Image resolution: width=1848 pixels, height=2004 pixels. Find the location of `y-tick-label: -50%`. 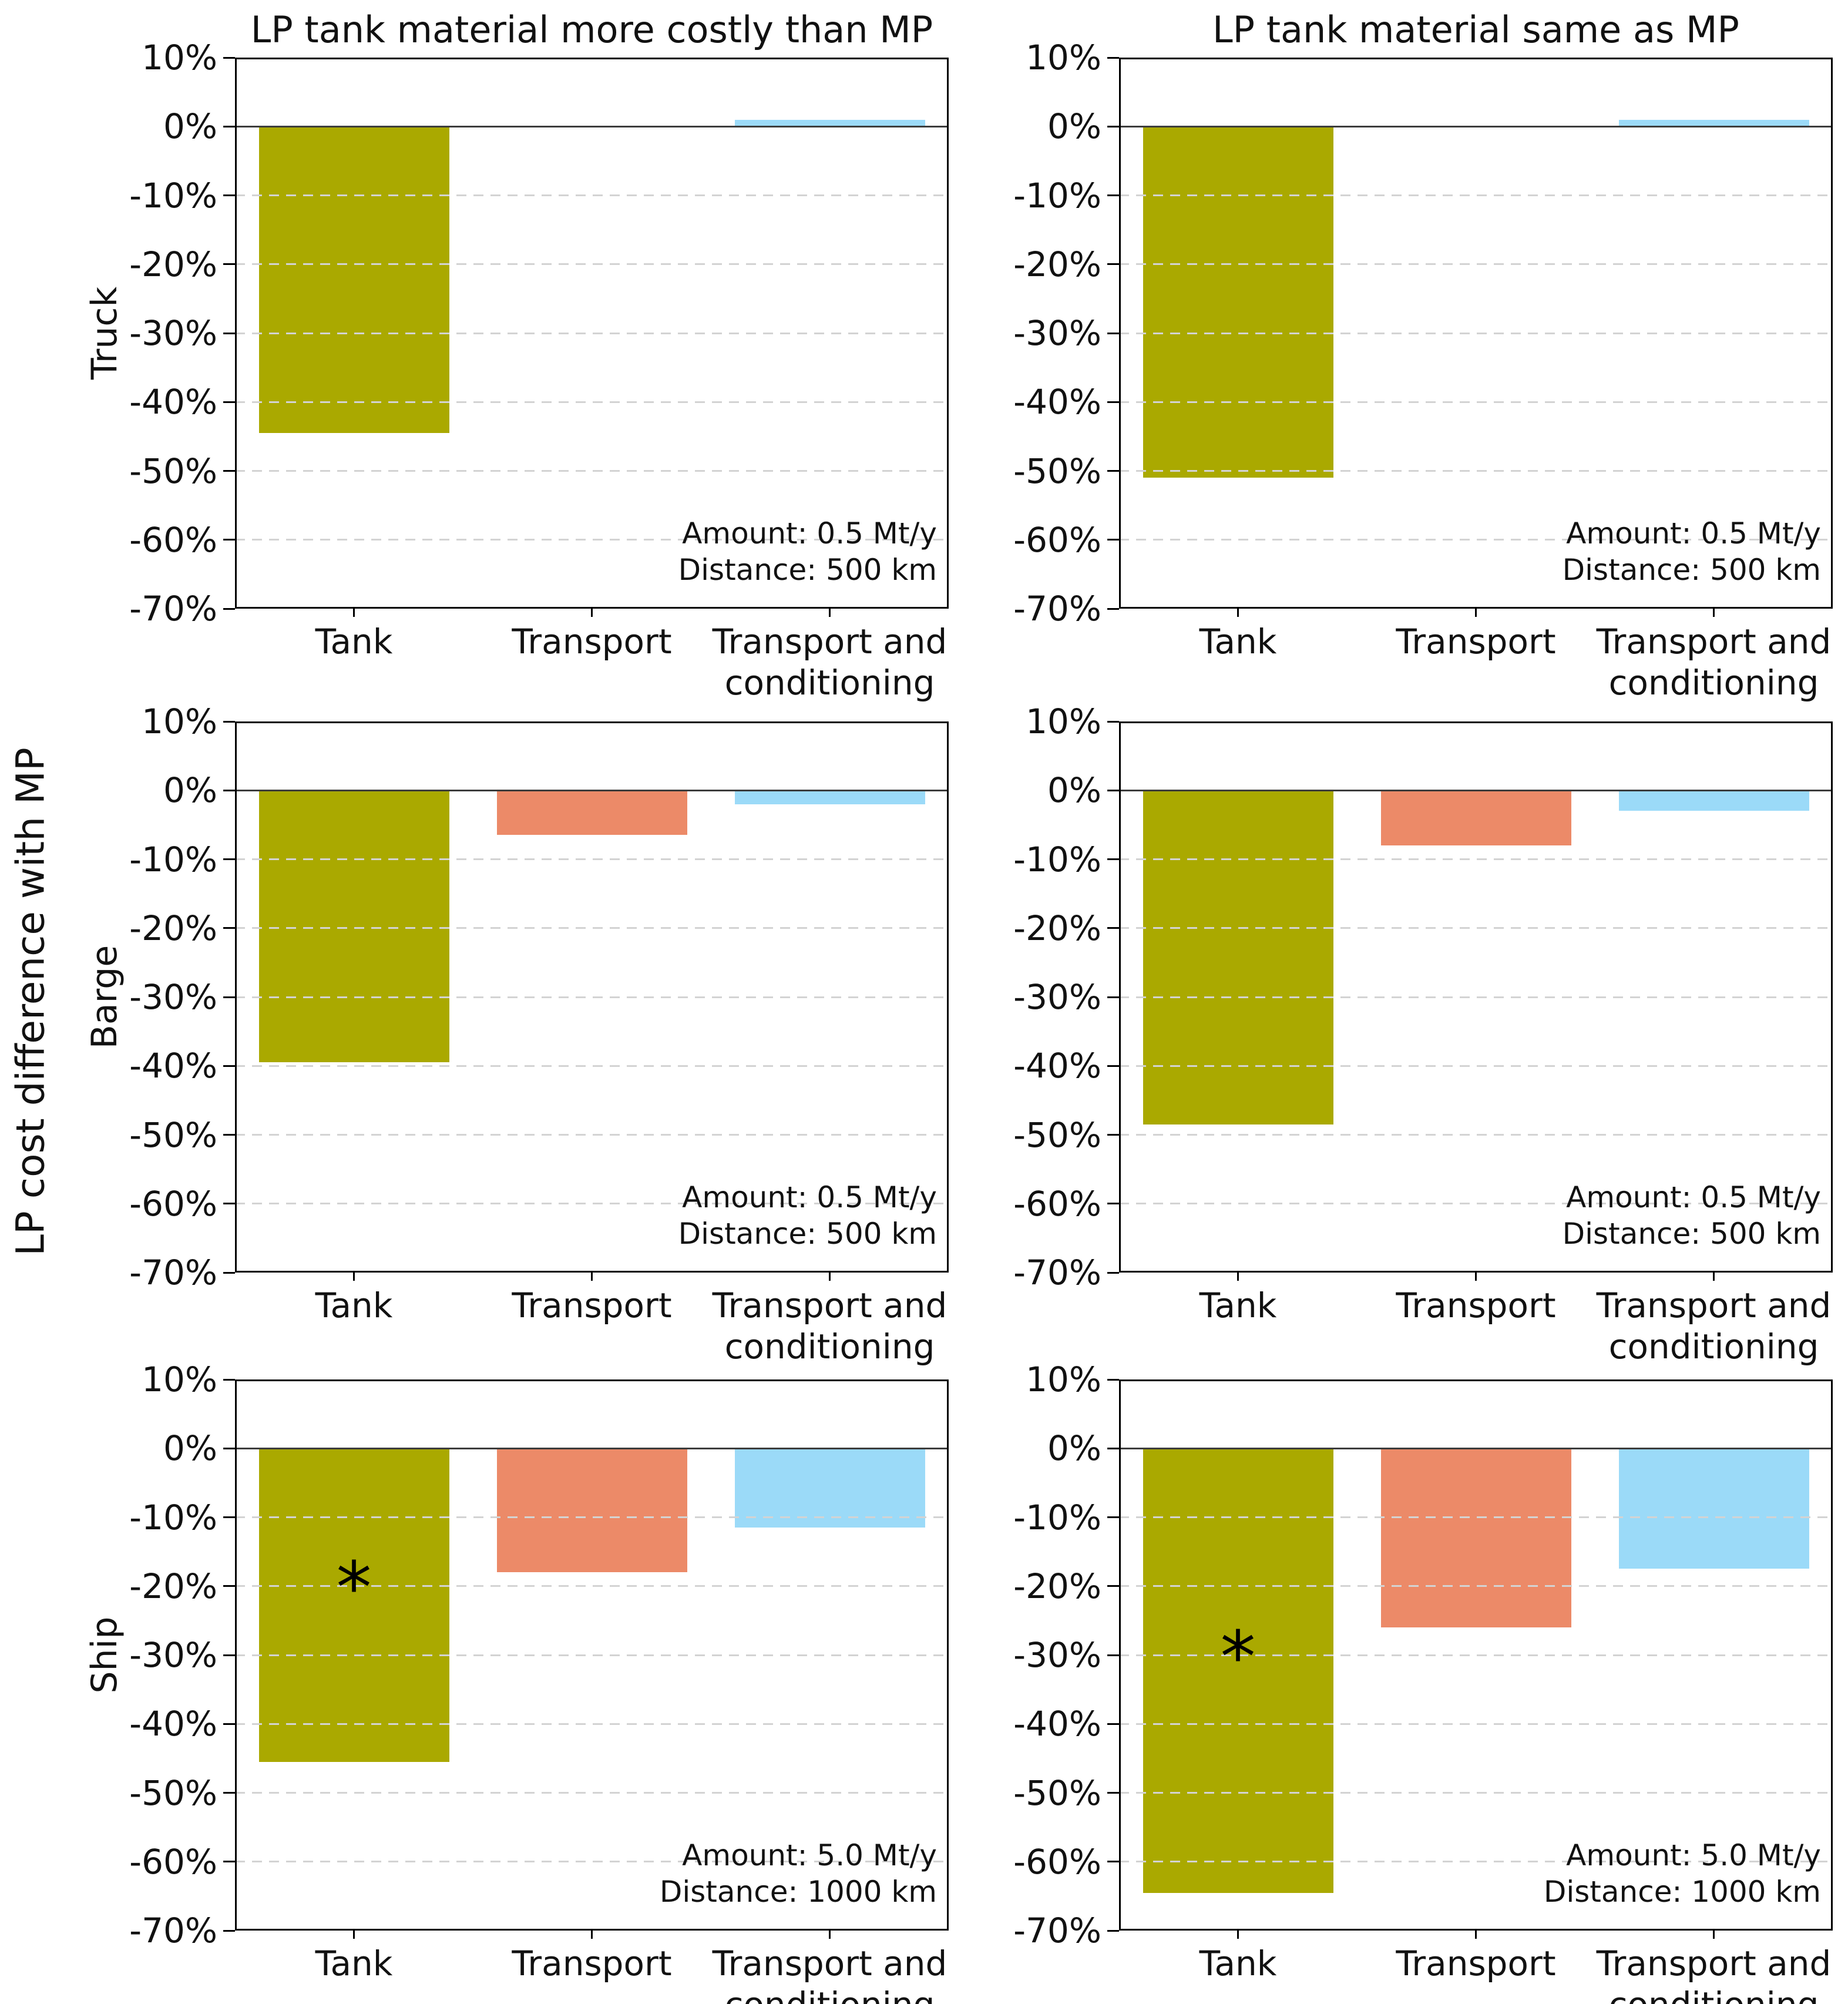

y-tick-label: -50% is located at coordinates (1057, 471).